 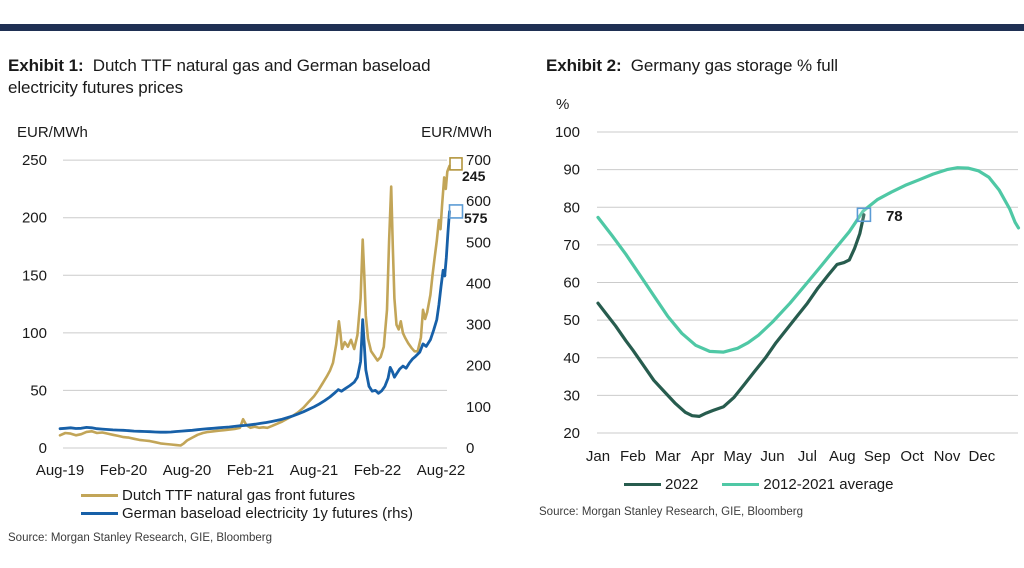 I want to click on legend-label-2022: 2022, so click(x=682, y=484).